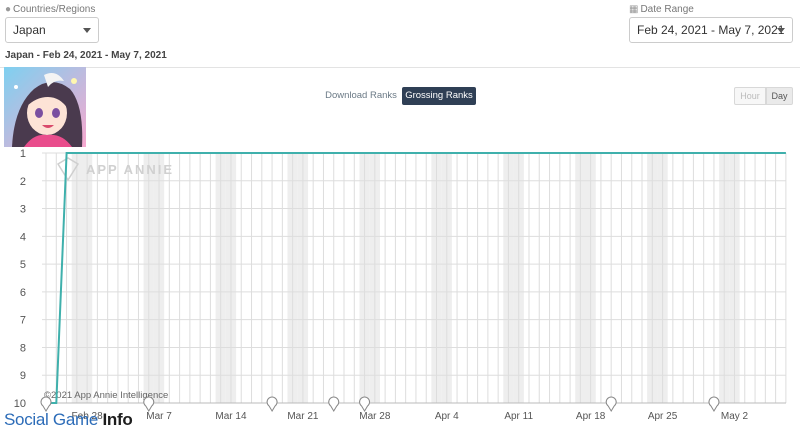  What do you see at coordinates (106, 395) in the screenshot?
I see `copyright-text: ©2021 App Annie Intelligence` at bounding box center [106, 395].